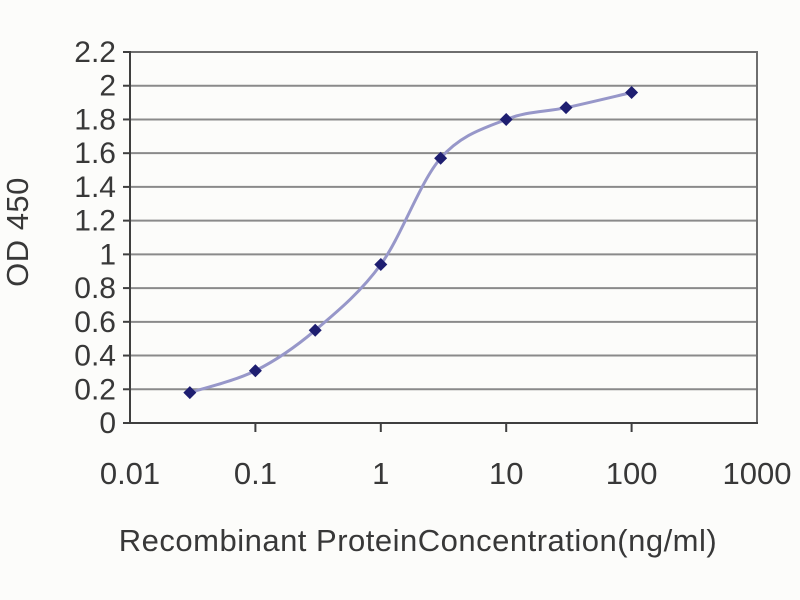 The height and width of the screenshot is (600, 800). What do you see at coordinates (255, 473) in the screenshot?
I see `x-tick-label: 0.1` at bounding box center [255, 473].